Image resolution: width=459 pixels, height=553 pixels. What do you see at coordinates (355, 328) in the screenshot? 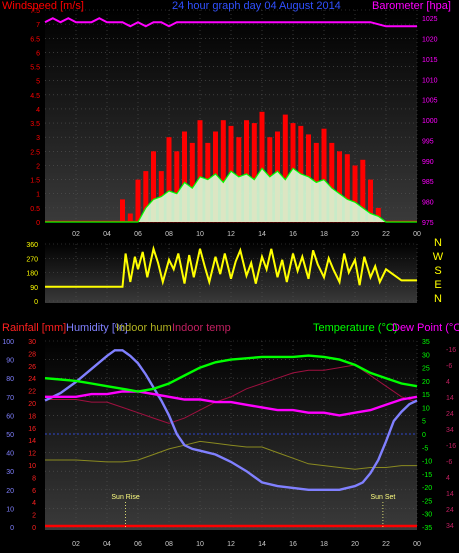
I see `temperature-title: Temperature (°C)` at bounding box center [355, 328].